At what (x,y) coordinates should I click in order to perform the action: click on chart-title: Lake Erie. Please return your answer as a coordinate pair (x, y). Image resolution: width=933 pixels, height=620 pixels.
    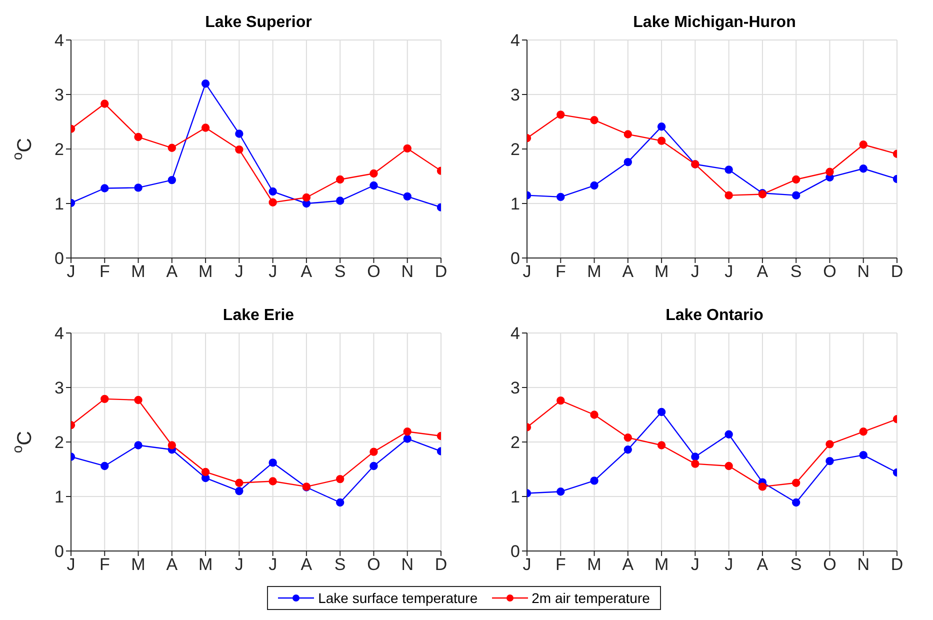
    Looking at the image, I should click on (259, 316).